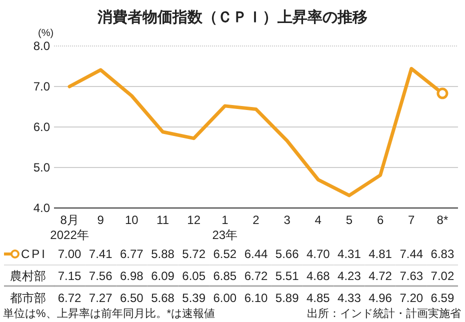  Describe the element at coordinates (100, 254) in the screenshot. I see `data-label: 7.41` at that location.